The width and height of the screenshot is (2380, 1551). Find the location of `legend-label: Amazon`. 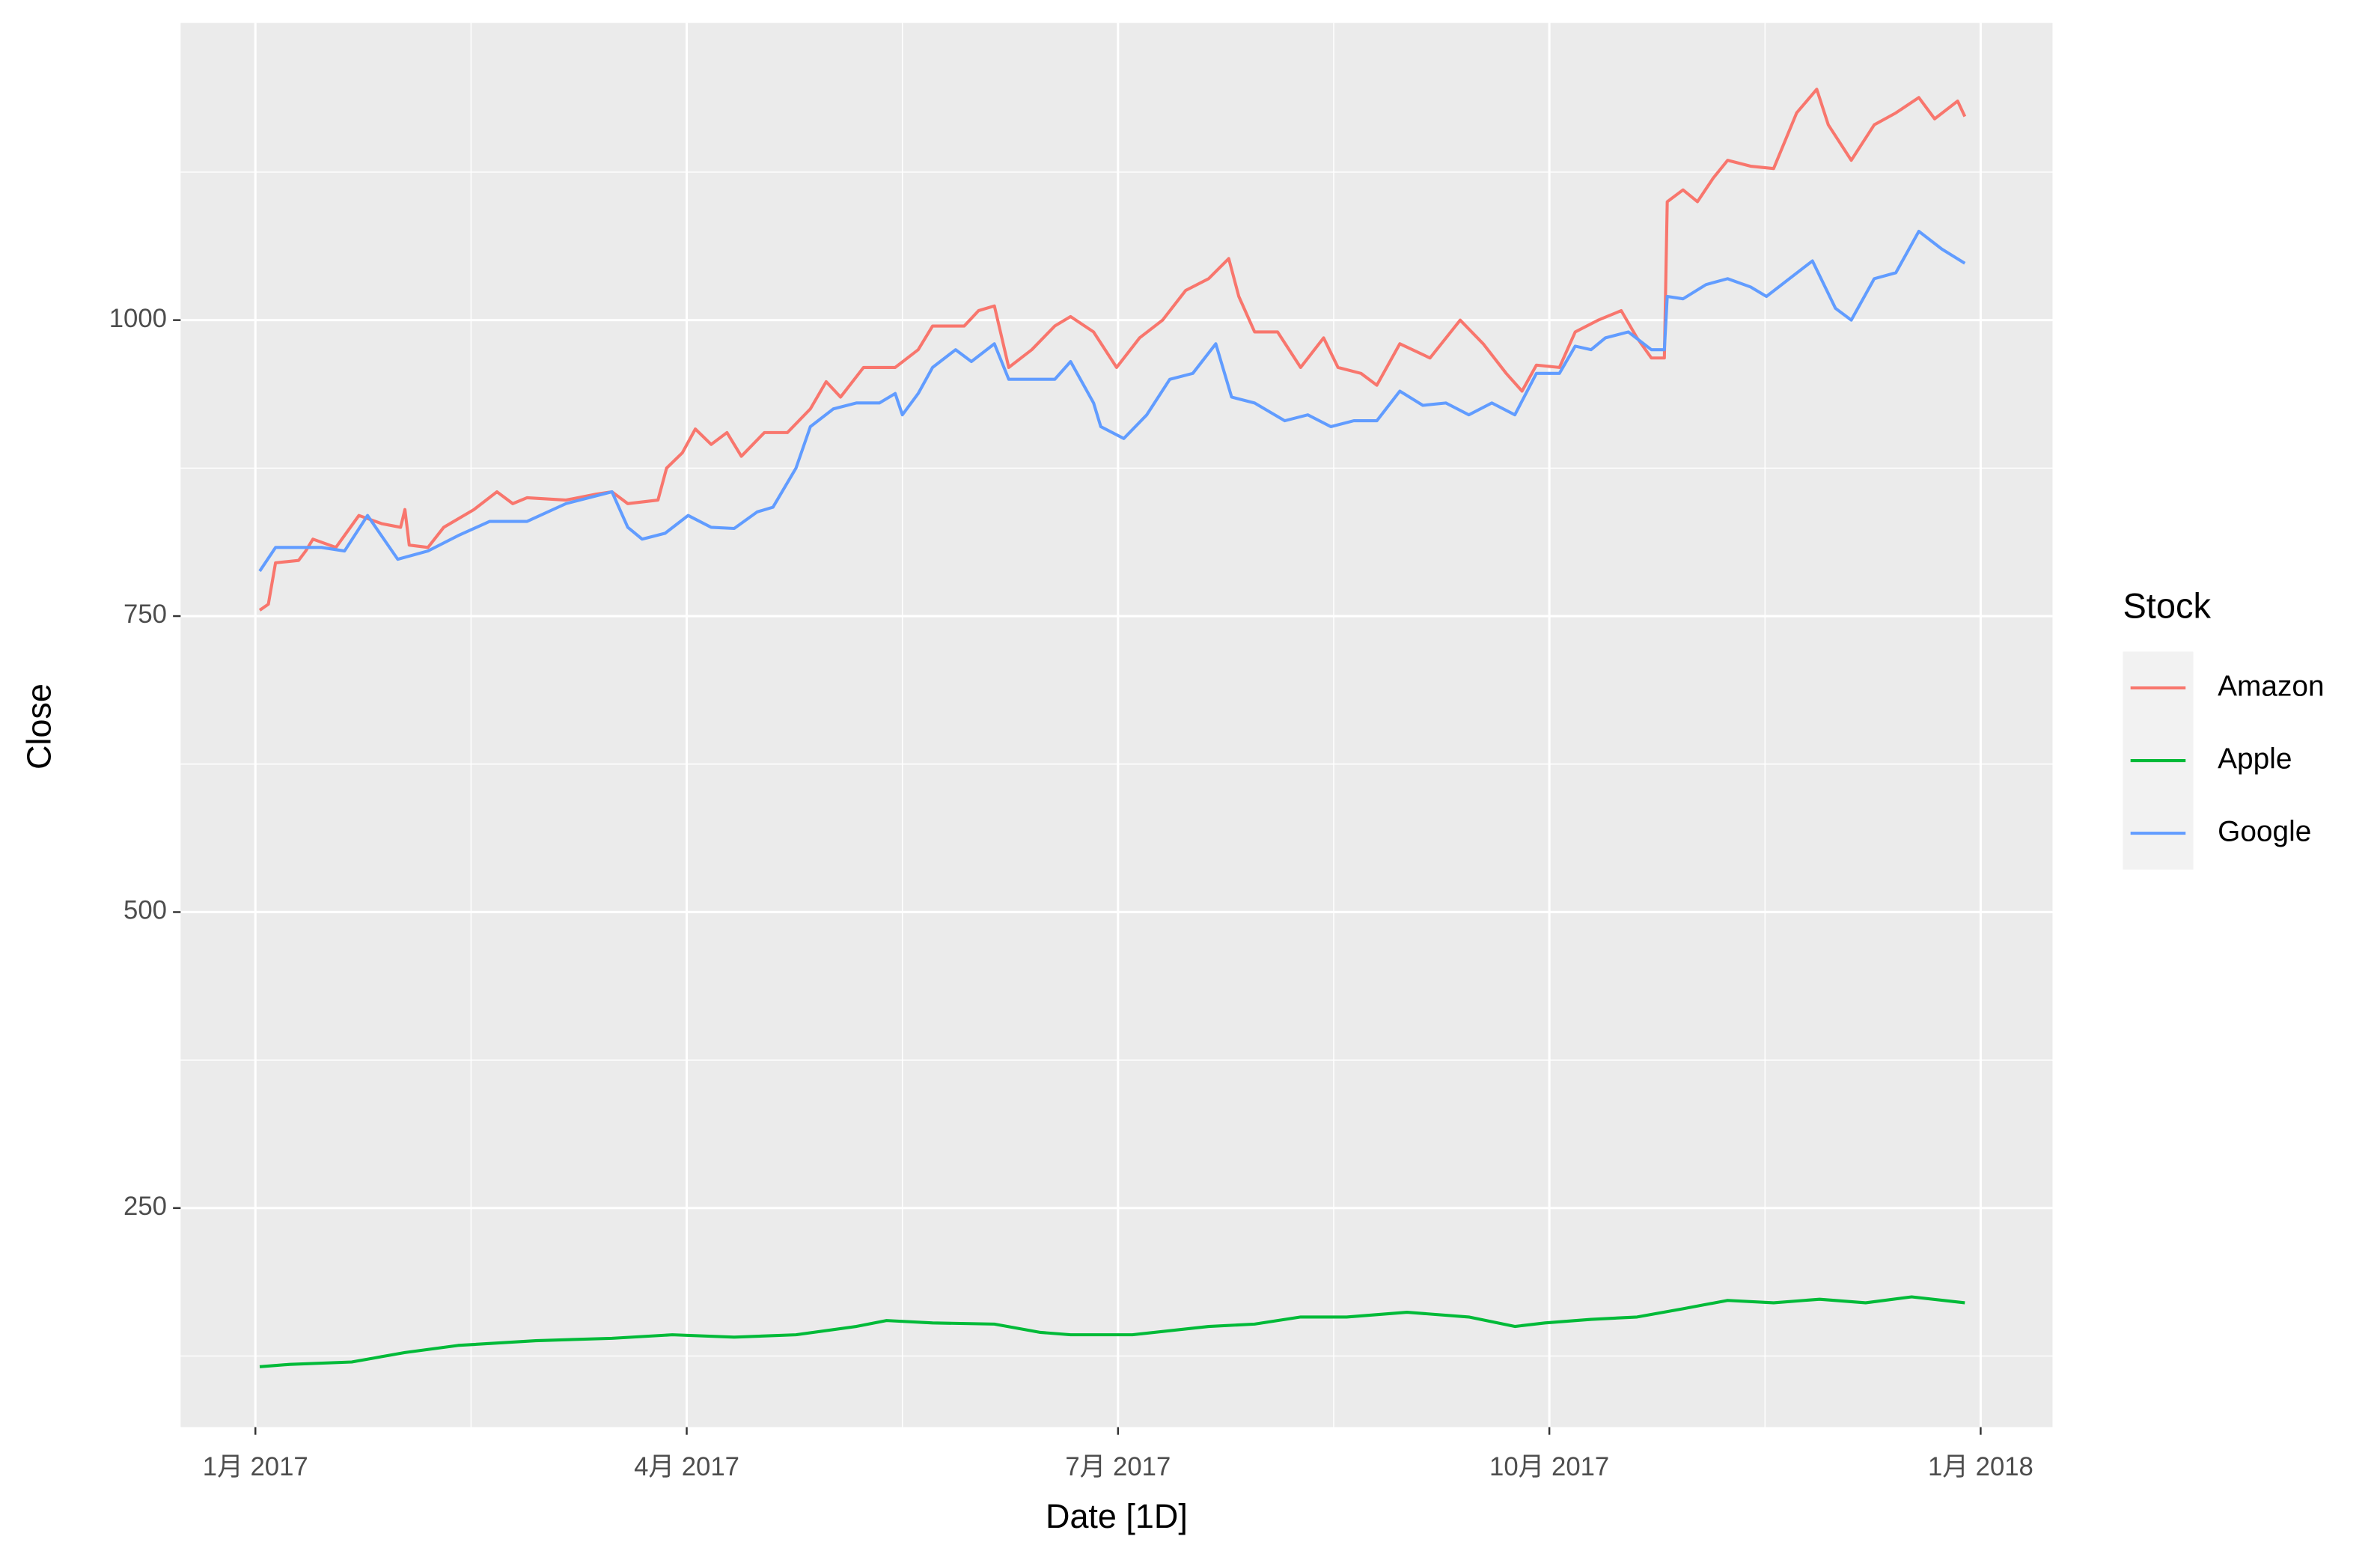

legend-label: Amazon is located at coordinates (2271, 686).